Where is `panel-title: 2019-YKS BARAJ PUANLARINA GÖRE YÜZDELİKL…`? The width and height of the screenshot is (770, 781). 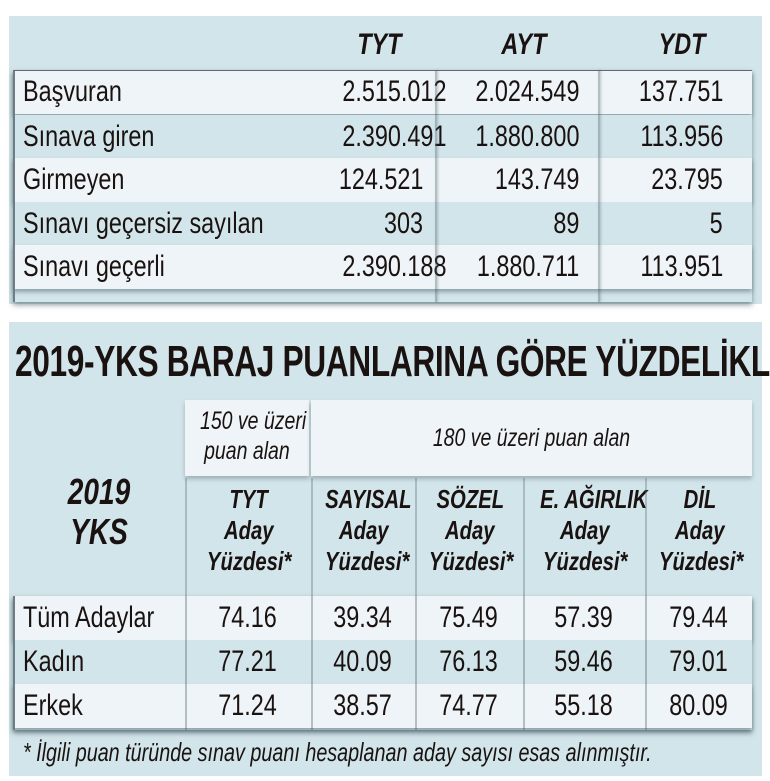
panel-title: 2019-YKS BARAJ PUANLARINA GÖRE YÜZDELİKL… is located at coordinates (392, 361).